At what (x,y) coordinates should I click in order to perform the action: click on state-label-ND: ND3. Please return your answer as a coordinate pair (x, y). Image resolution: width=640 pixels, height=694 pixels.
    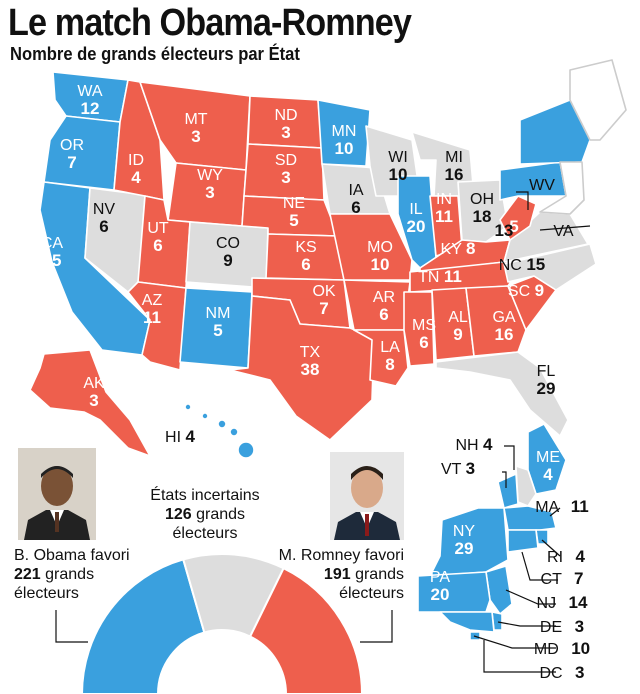
    Looking at the image, I should click on (285, 124).